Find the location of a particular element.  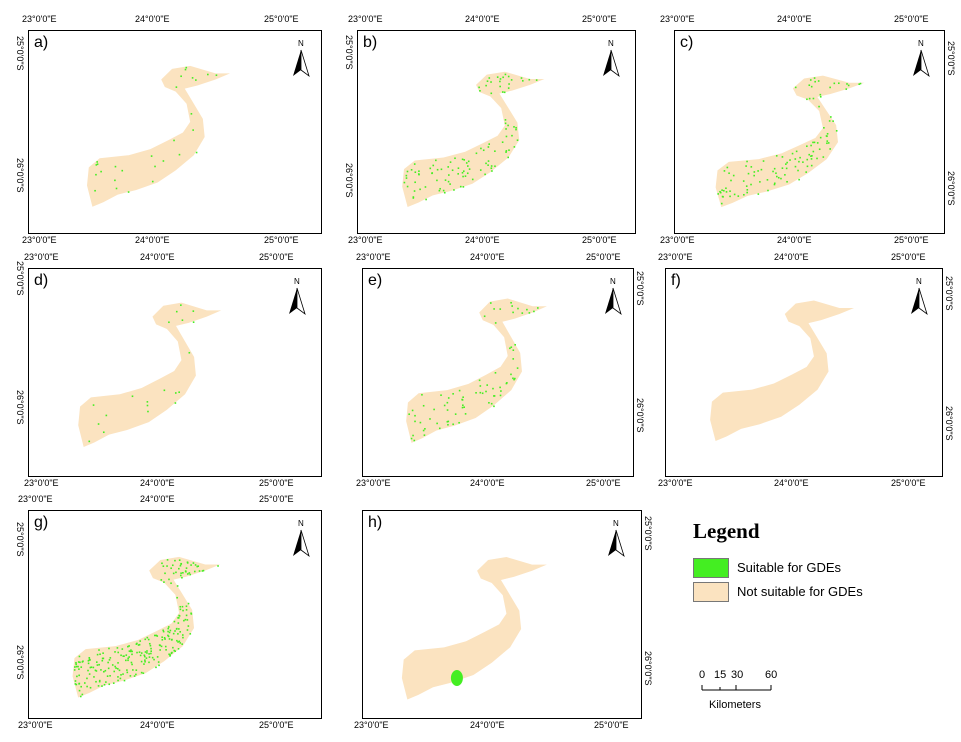

map-canvas-b is located at coordinates (473, 139).